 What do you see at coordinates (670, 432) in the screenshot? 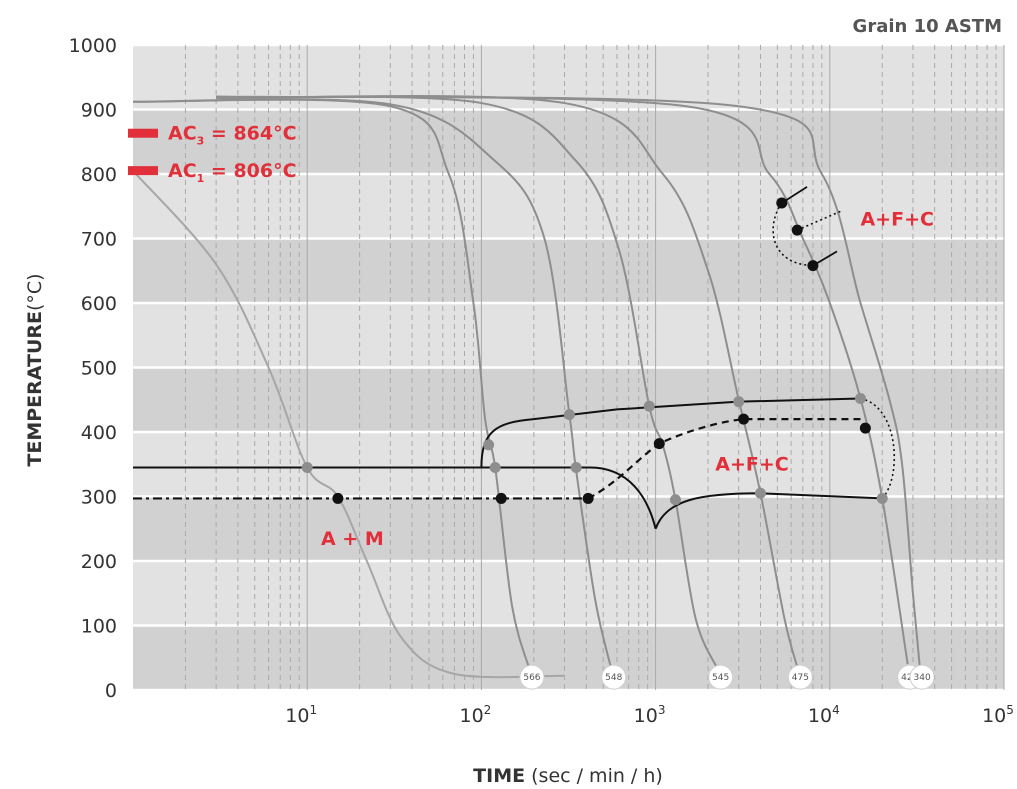
I see `bainite-start-line` at bounding box center [670, 432].